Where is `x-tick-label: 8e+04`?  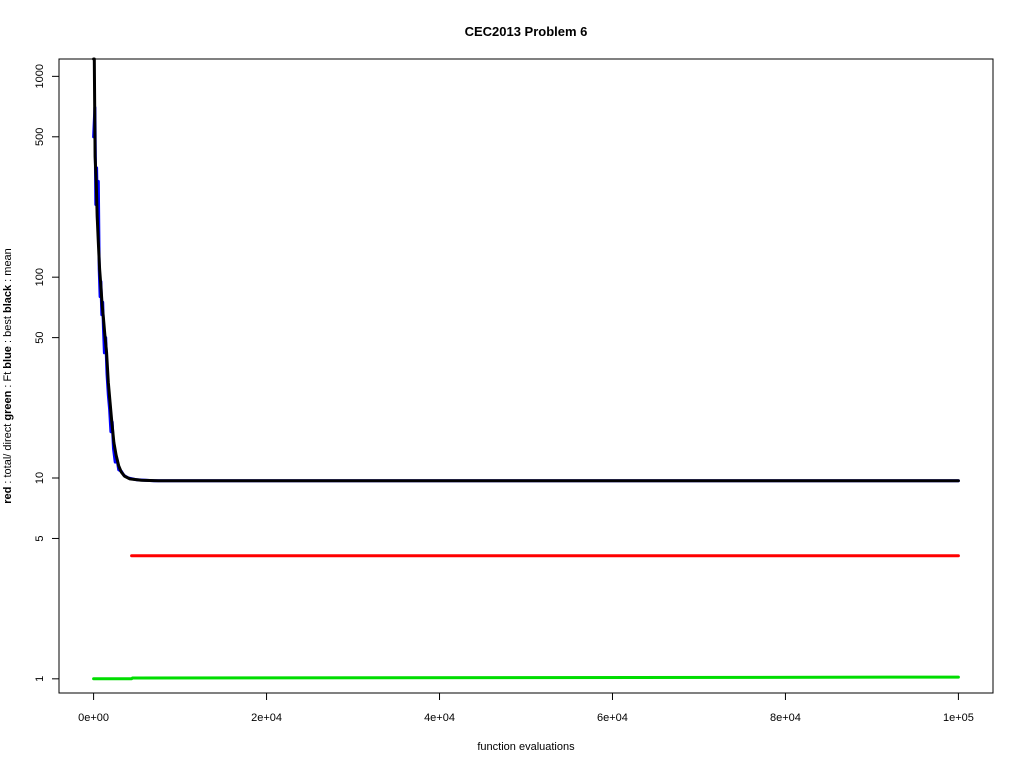
x-tick-label: 8e+04 is located at coordinates (785, 718).